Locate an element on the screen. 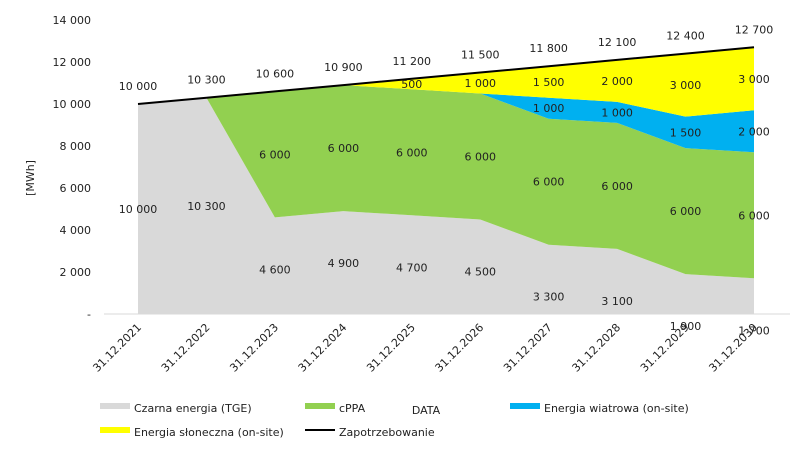 The image size is (800, 454). legend-label: Energia słoneczna (on-site) is located at coordinates (209, 432).